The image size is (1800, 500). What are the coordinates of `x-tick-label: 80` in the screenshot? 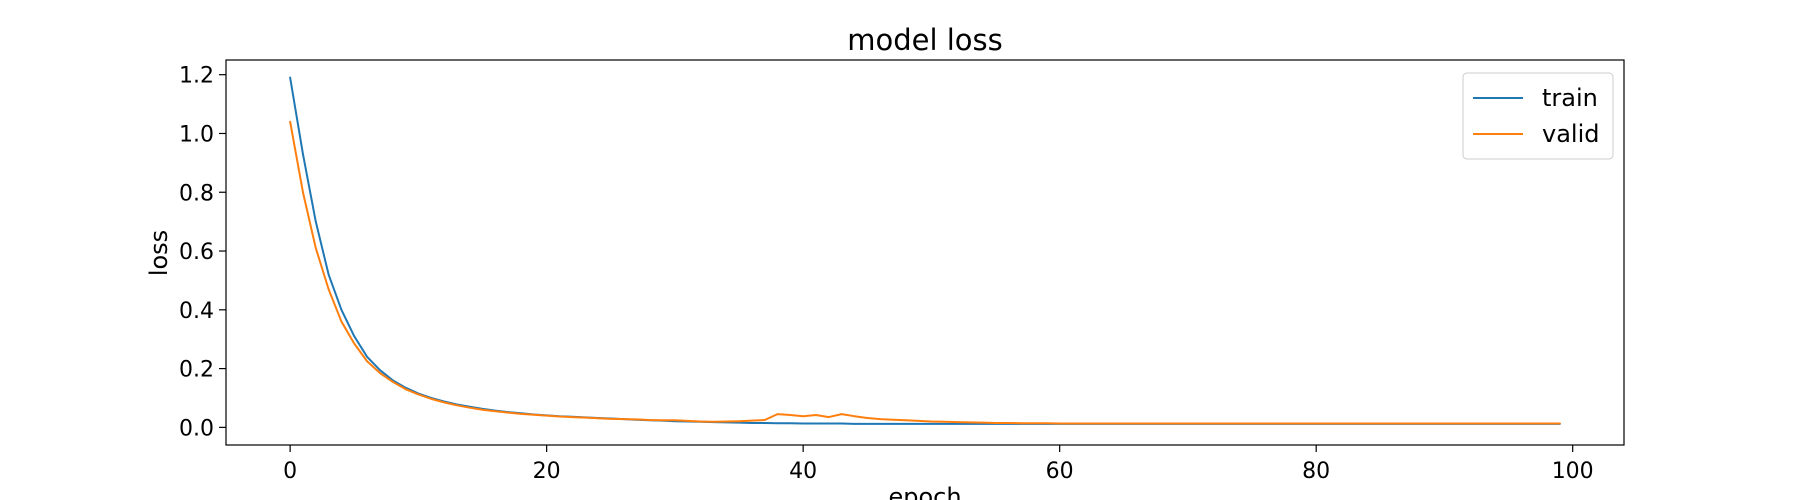 It's located at (1316, 471).